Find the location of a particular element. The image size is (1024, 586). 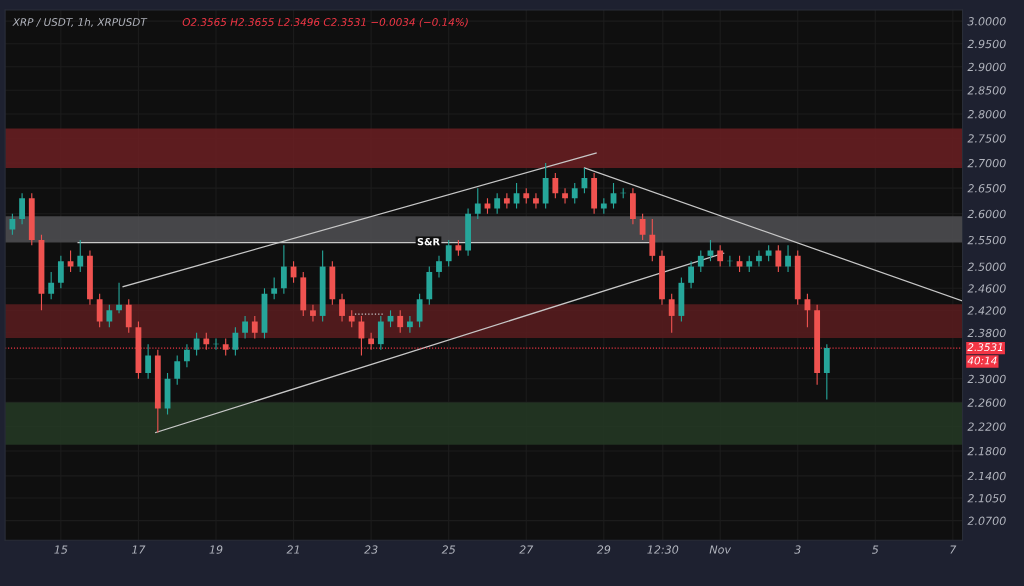

annotation: S&R is located at coordinates (428, 242).